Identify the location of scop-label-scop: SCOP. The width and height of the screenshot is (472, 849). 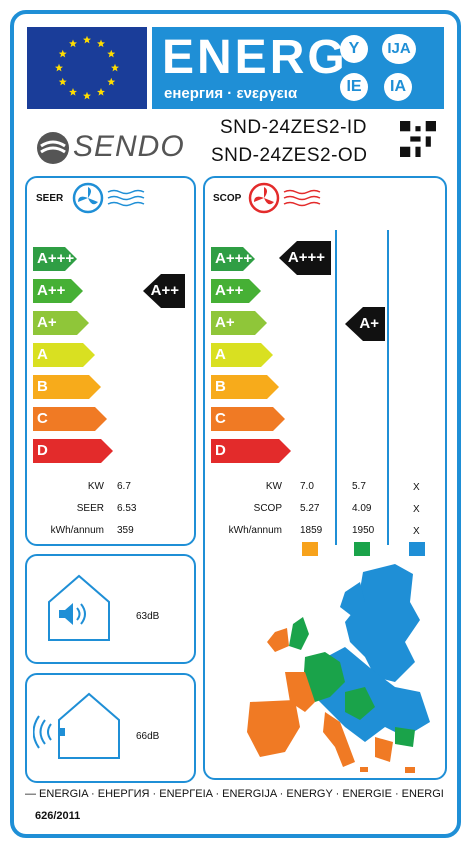
(267, 508).